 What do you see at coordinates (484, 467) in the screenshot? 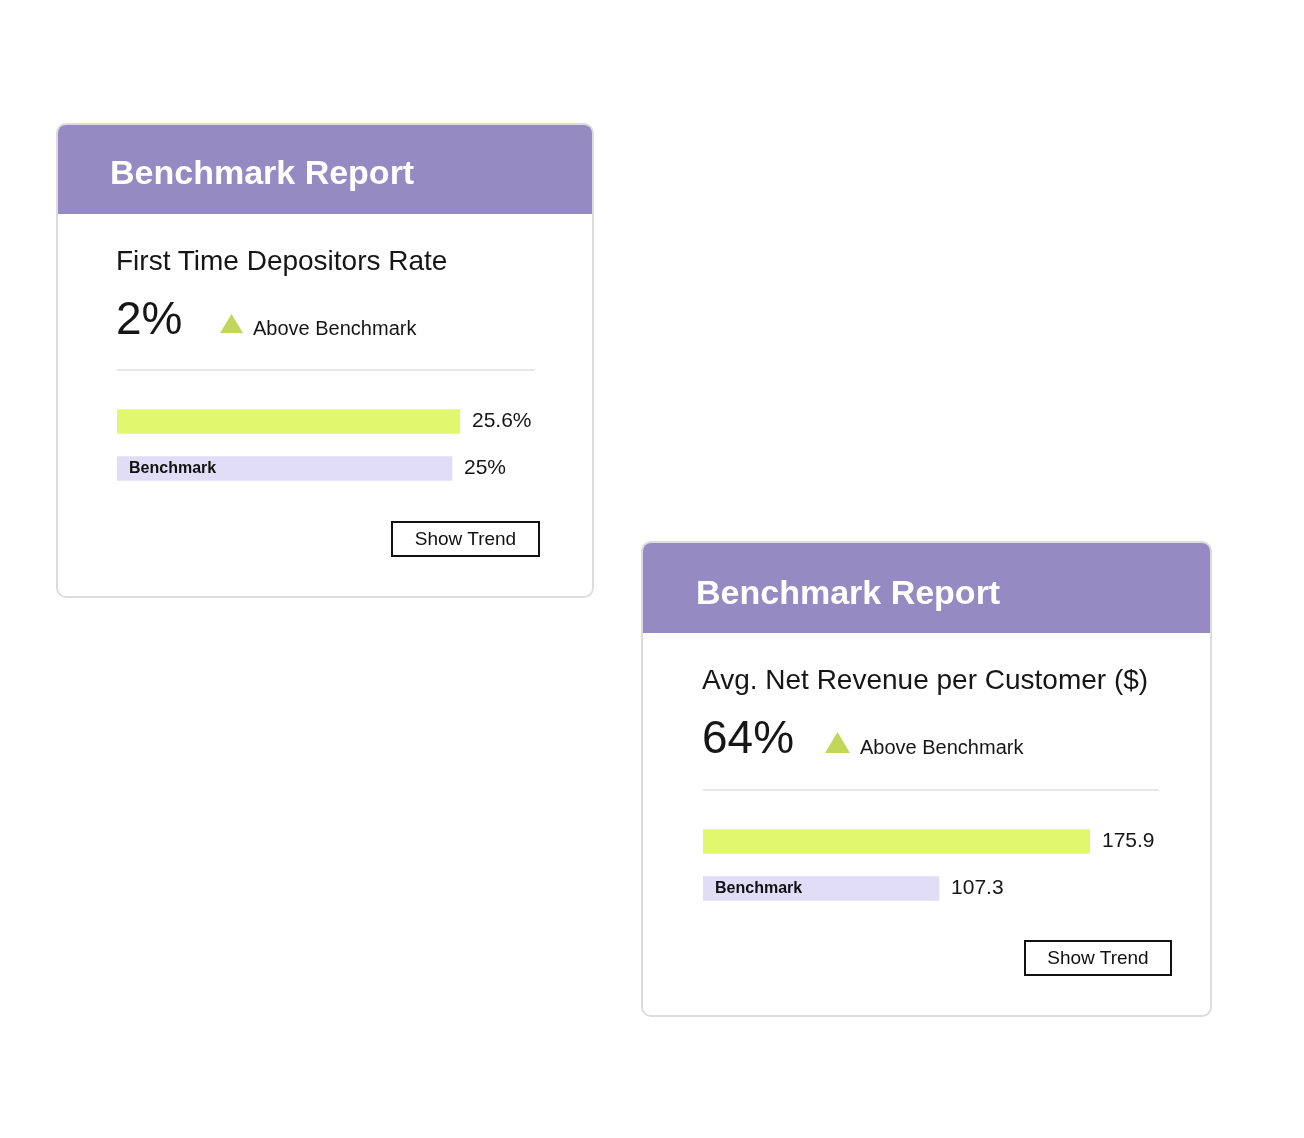
I see `data-label: 25%` at bounding box center [484, 467].